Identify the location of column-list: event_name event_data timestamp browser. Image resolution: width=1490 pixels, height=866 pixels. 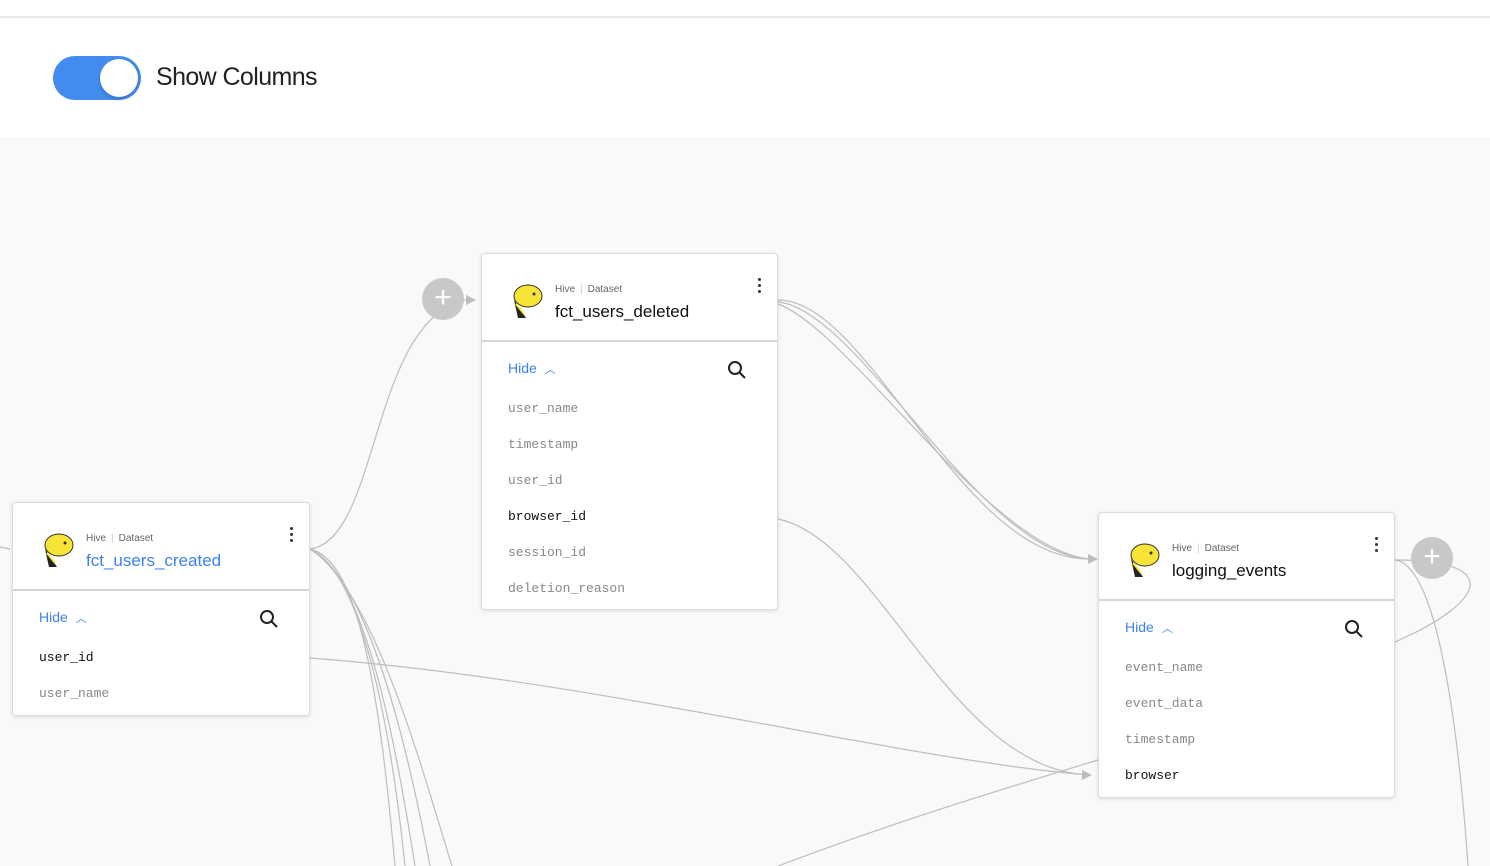
(1164, 731).